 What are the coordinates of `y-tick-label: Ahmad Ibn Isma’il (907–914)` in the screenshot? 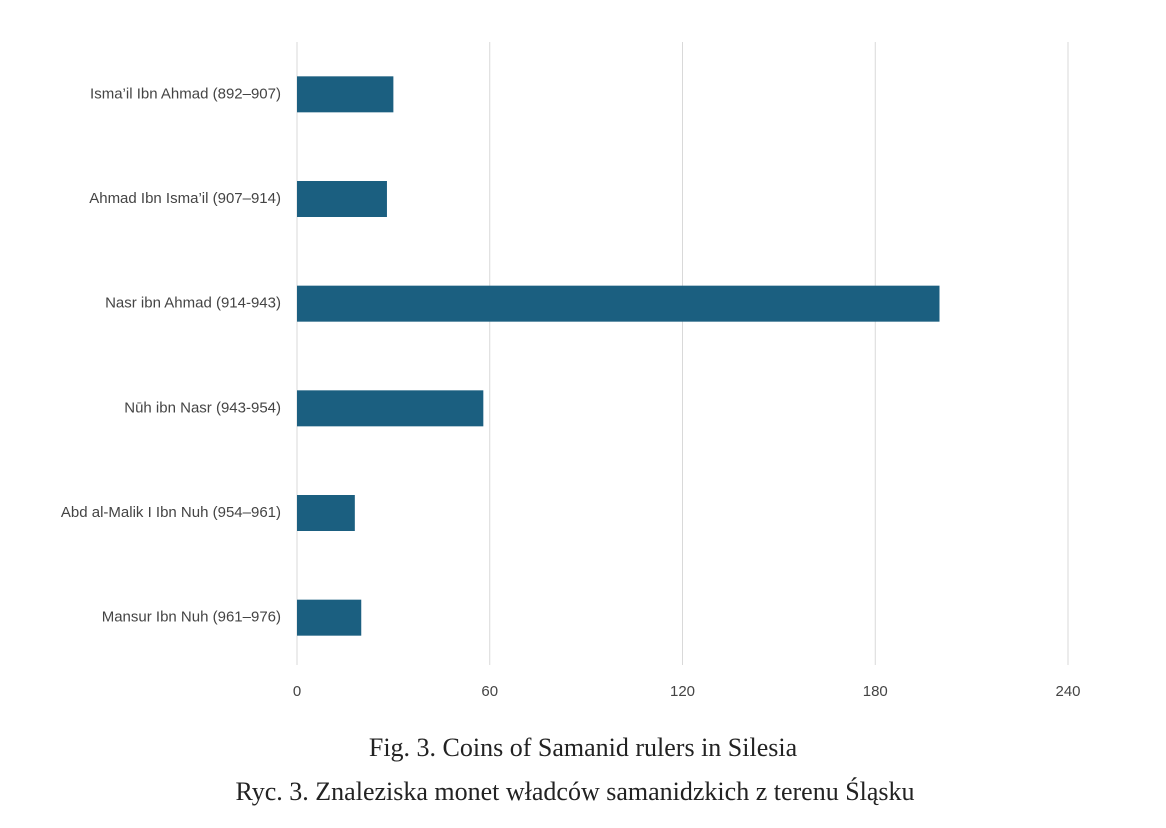 It's located at (185, 198).